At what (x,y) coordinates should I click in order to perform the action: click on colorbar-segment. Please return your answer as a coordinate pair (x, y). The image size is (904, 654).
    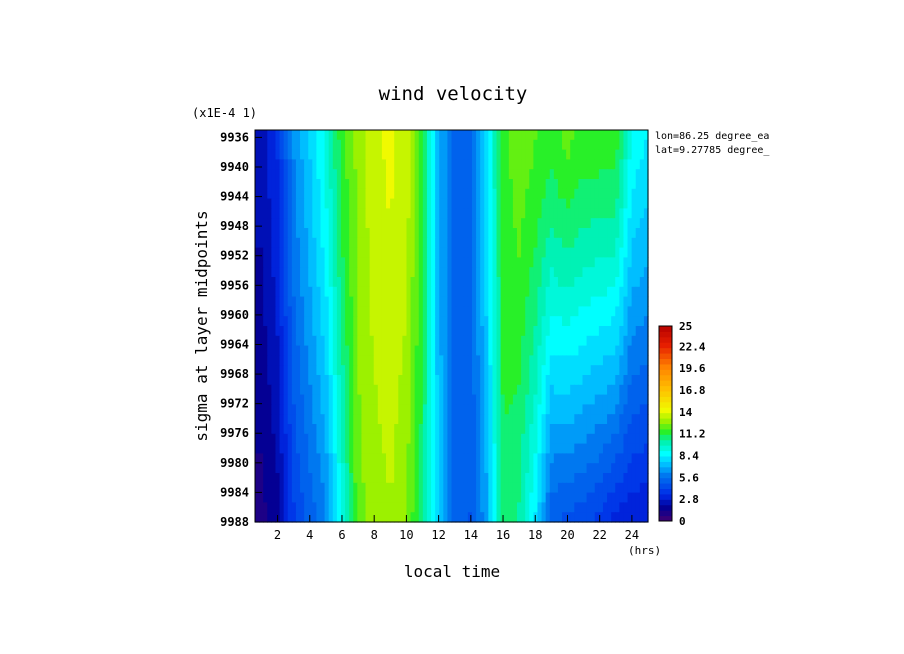
    Looking at the image, I should click on (665, 518).